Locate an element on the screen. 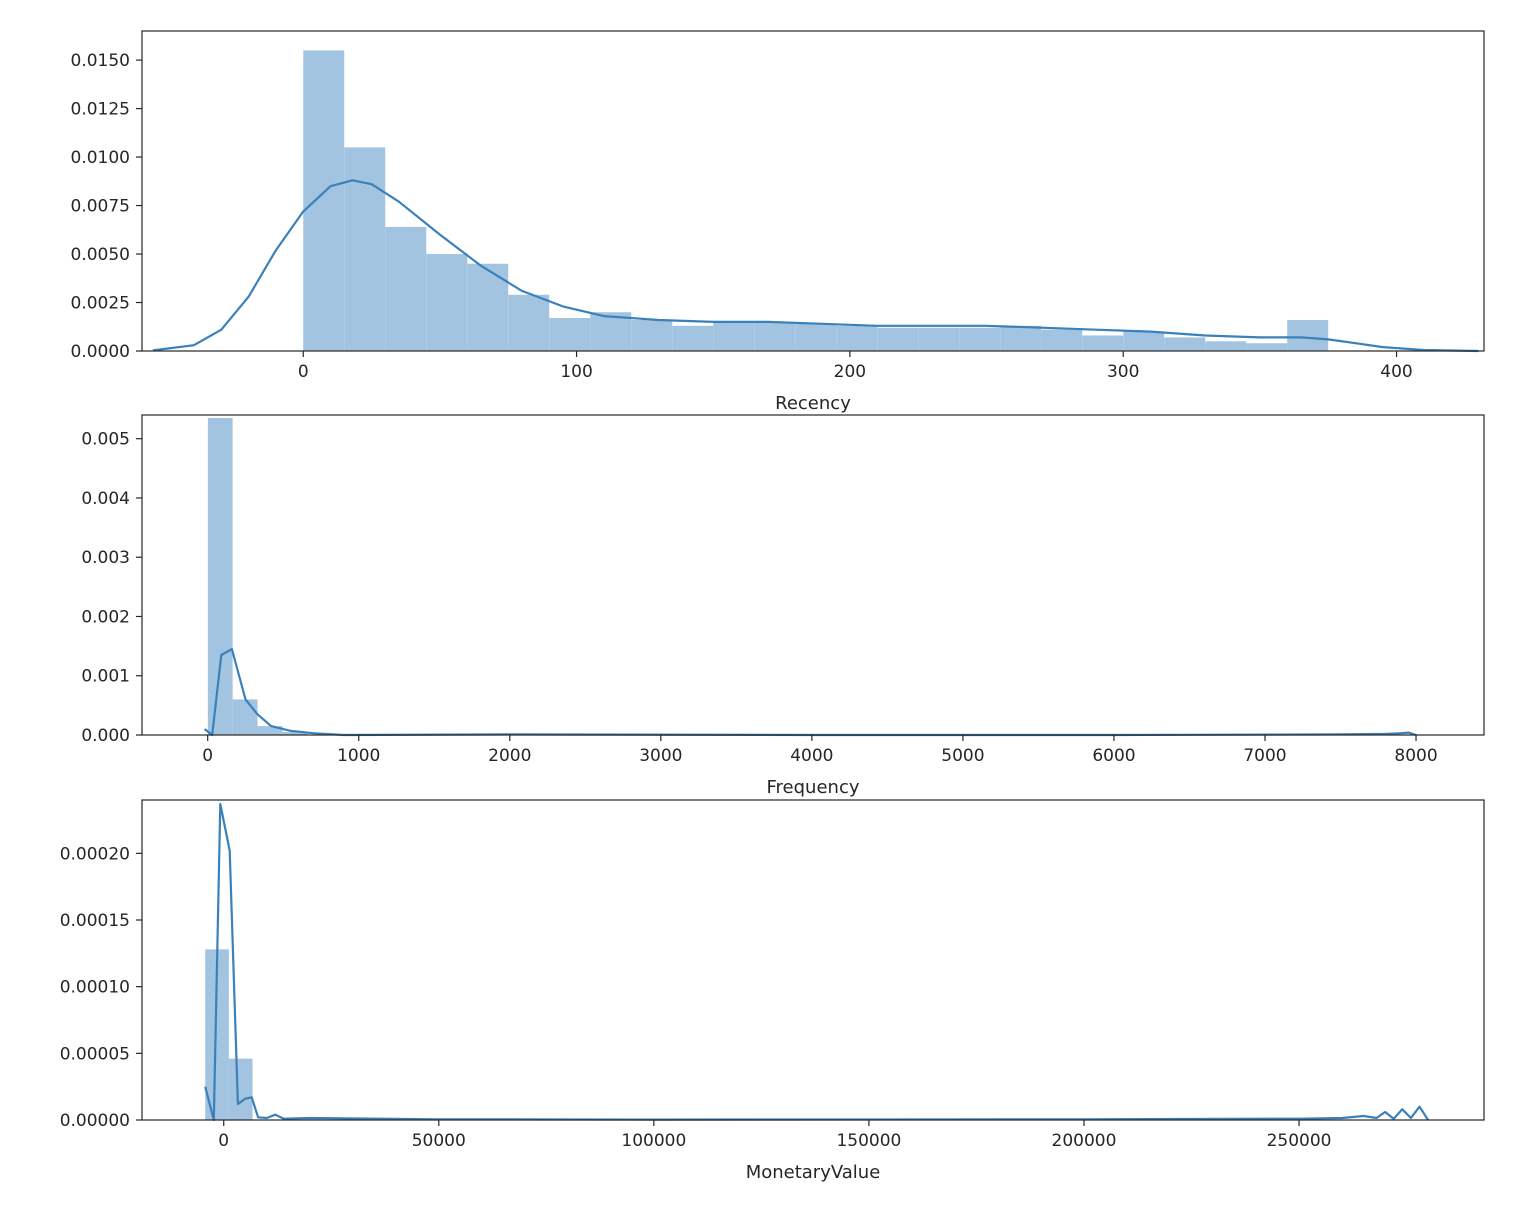  frequency-y-tick-label: 0.003 is located at coordinates (105, 558).